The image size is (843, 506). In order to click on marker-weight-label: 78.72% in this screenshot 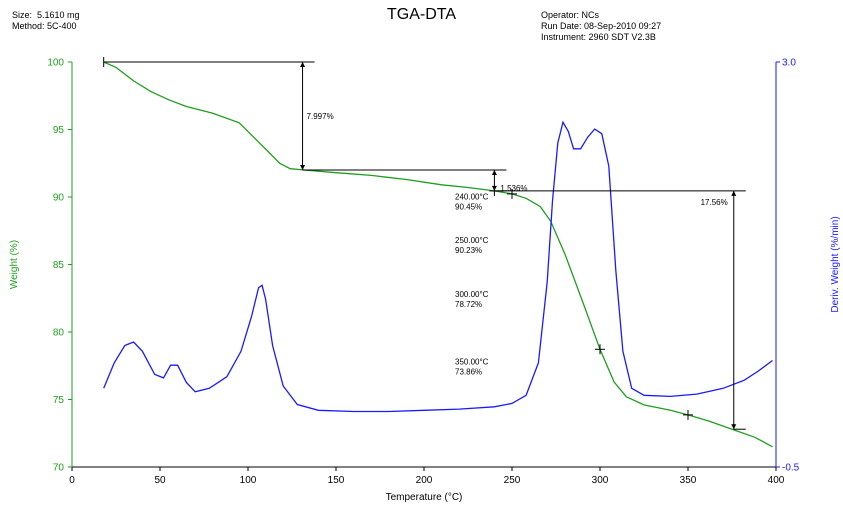, I will do `click(468, 304)`.